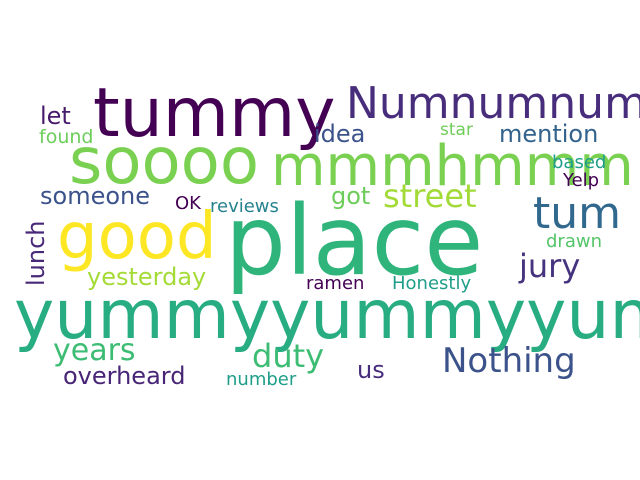 The height and width of the screenshot is (480, 640). Describe the element at coordinates (549, 134) in the screenshot. I see `word-mention: mention` at that location.